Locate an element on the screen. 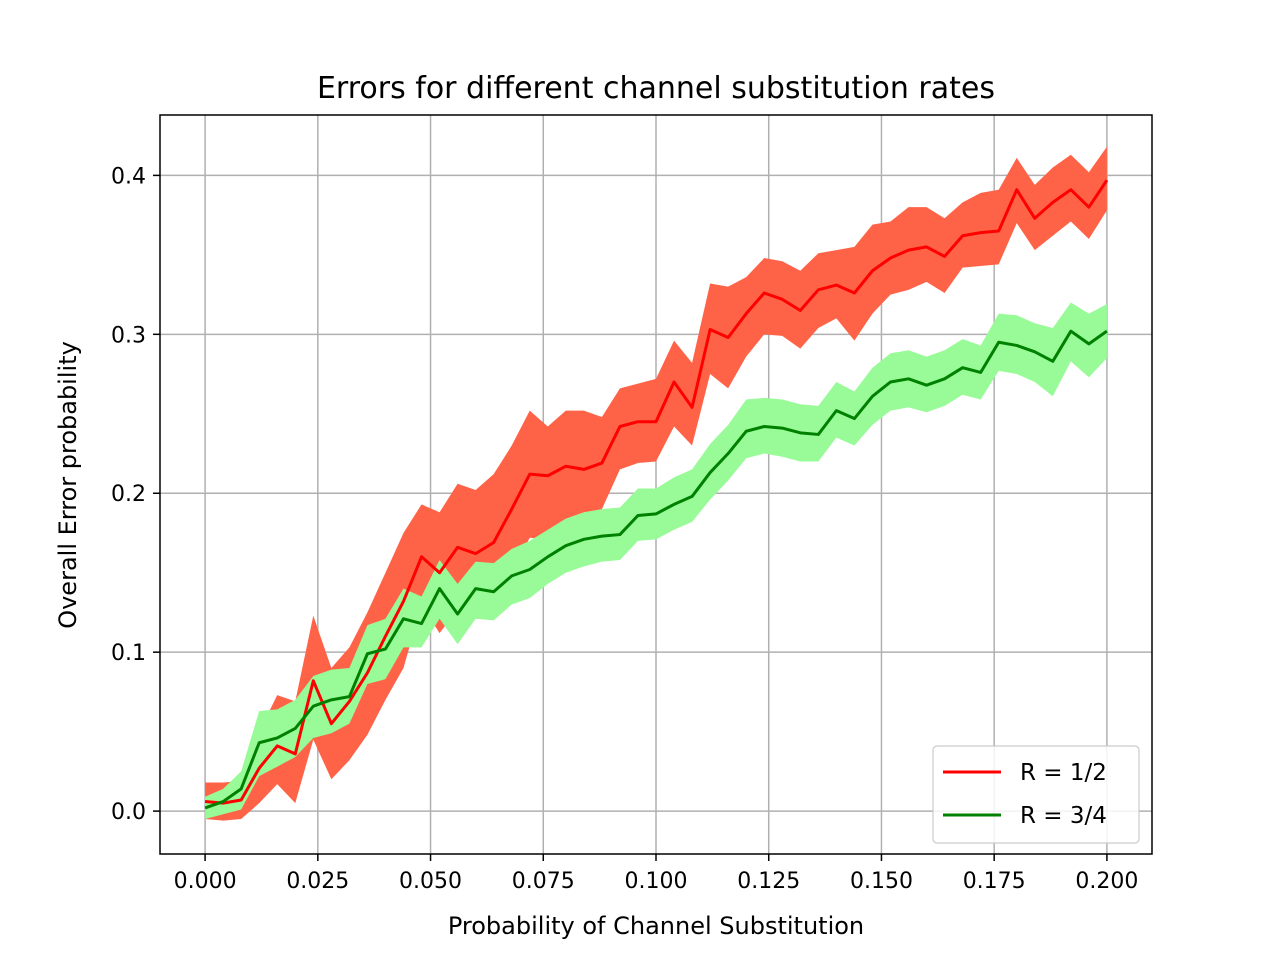  legend-label-r-three-quarters: R = 3/4 is located at coordinates (1063, 816).